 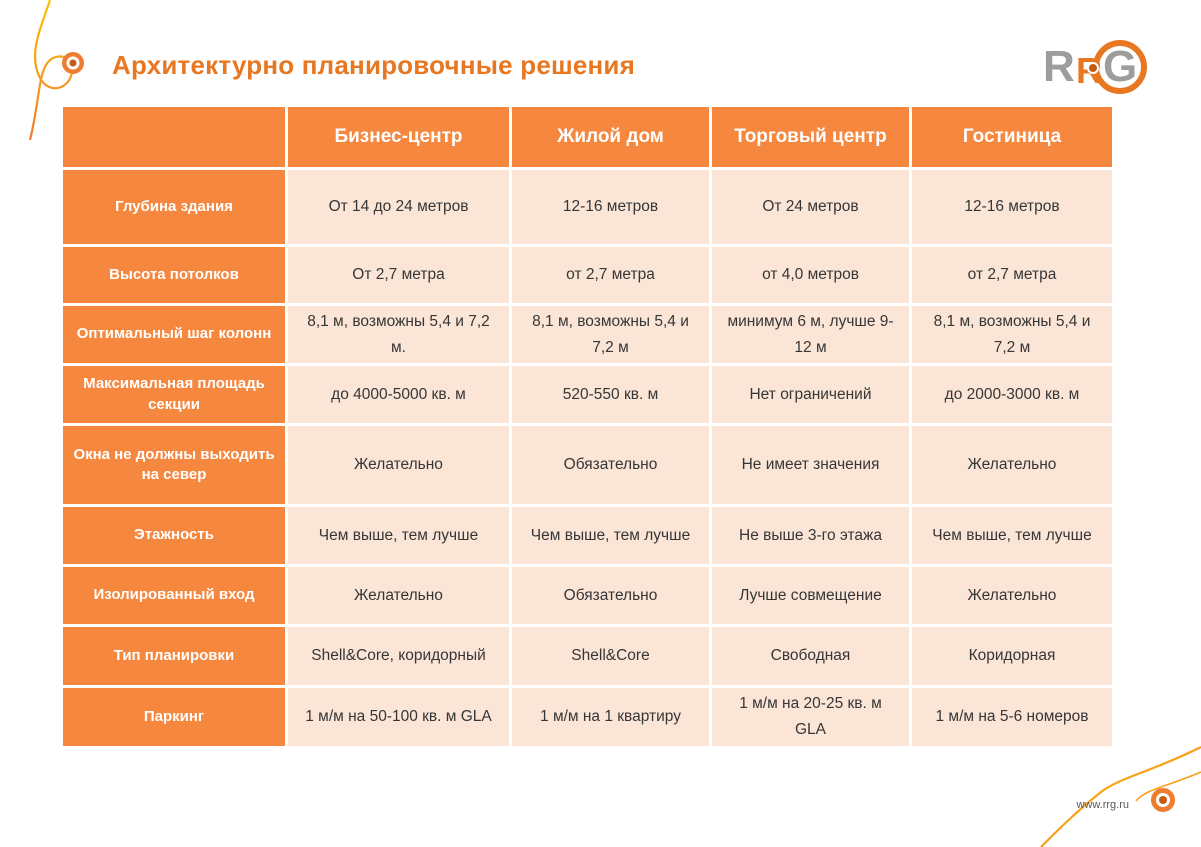 I want to click on row-label: Этажность, so click(x=174, y=535).